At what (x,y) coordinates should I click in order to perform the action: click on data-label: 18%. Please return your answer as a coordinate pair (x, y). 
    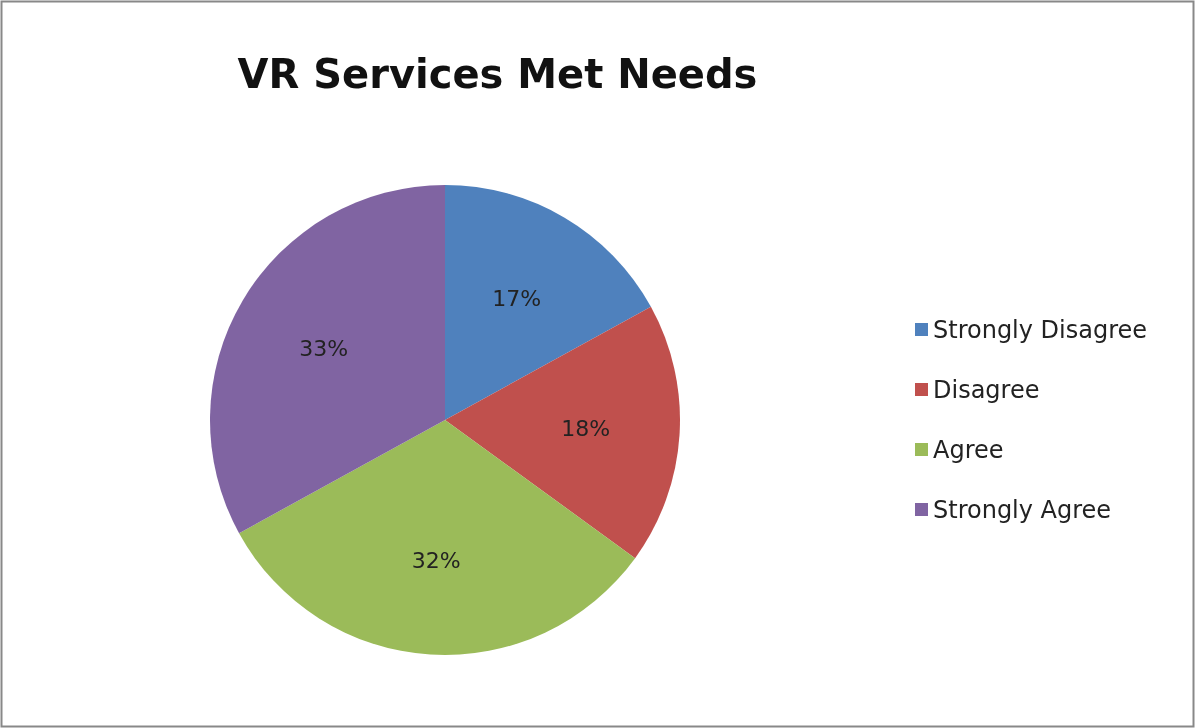
    Looking at the image, I should click on (586, 429).